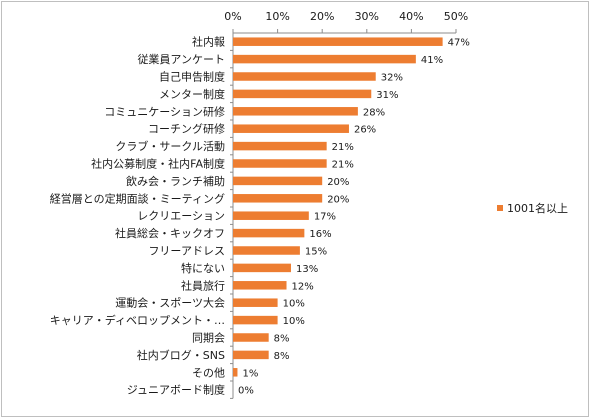 This screenshot has height=420, width=592. Describe the element at coordinates (459, 43) in the screenshot. I see `data-label: 47%` at that location.